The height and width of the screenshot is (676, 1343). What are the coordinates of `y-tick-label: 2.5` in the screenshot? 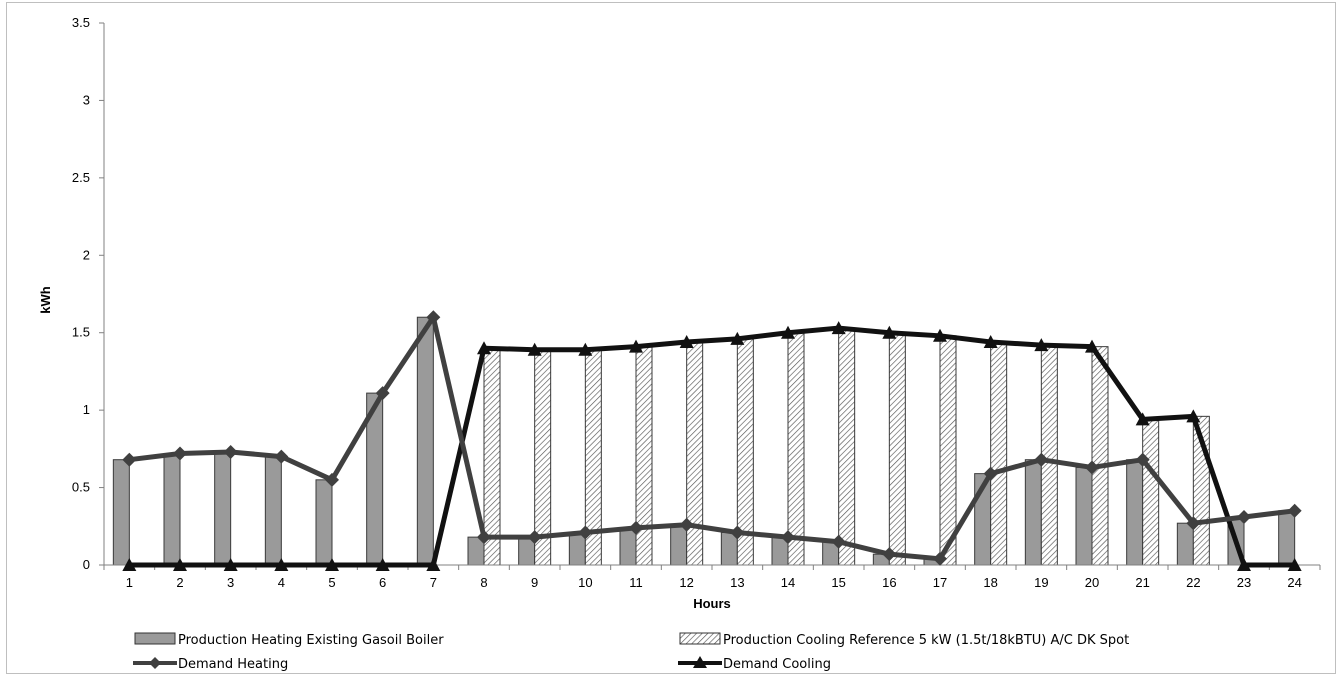 It's located at (81, 177).